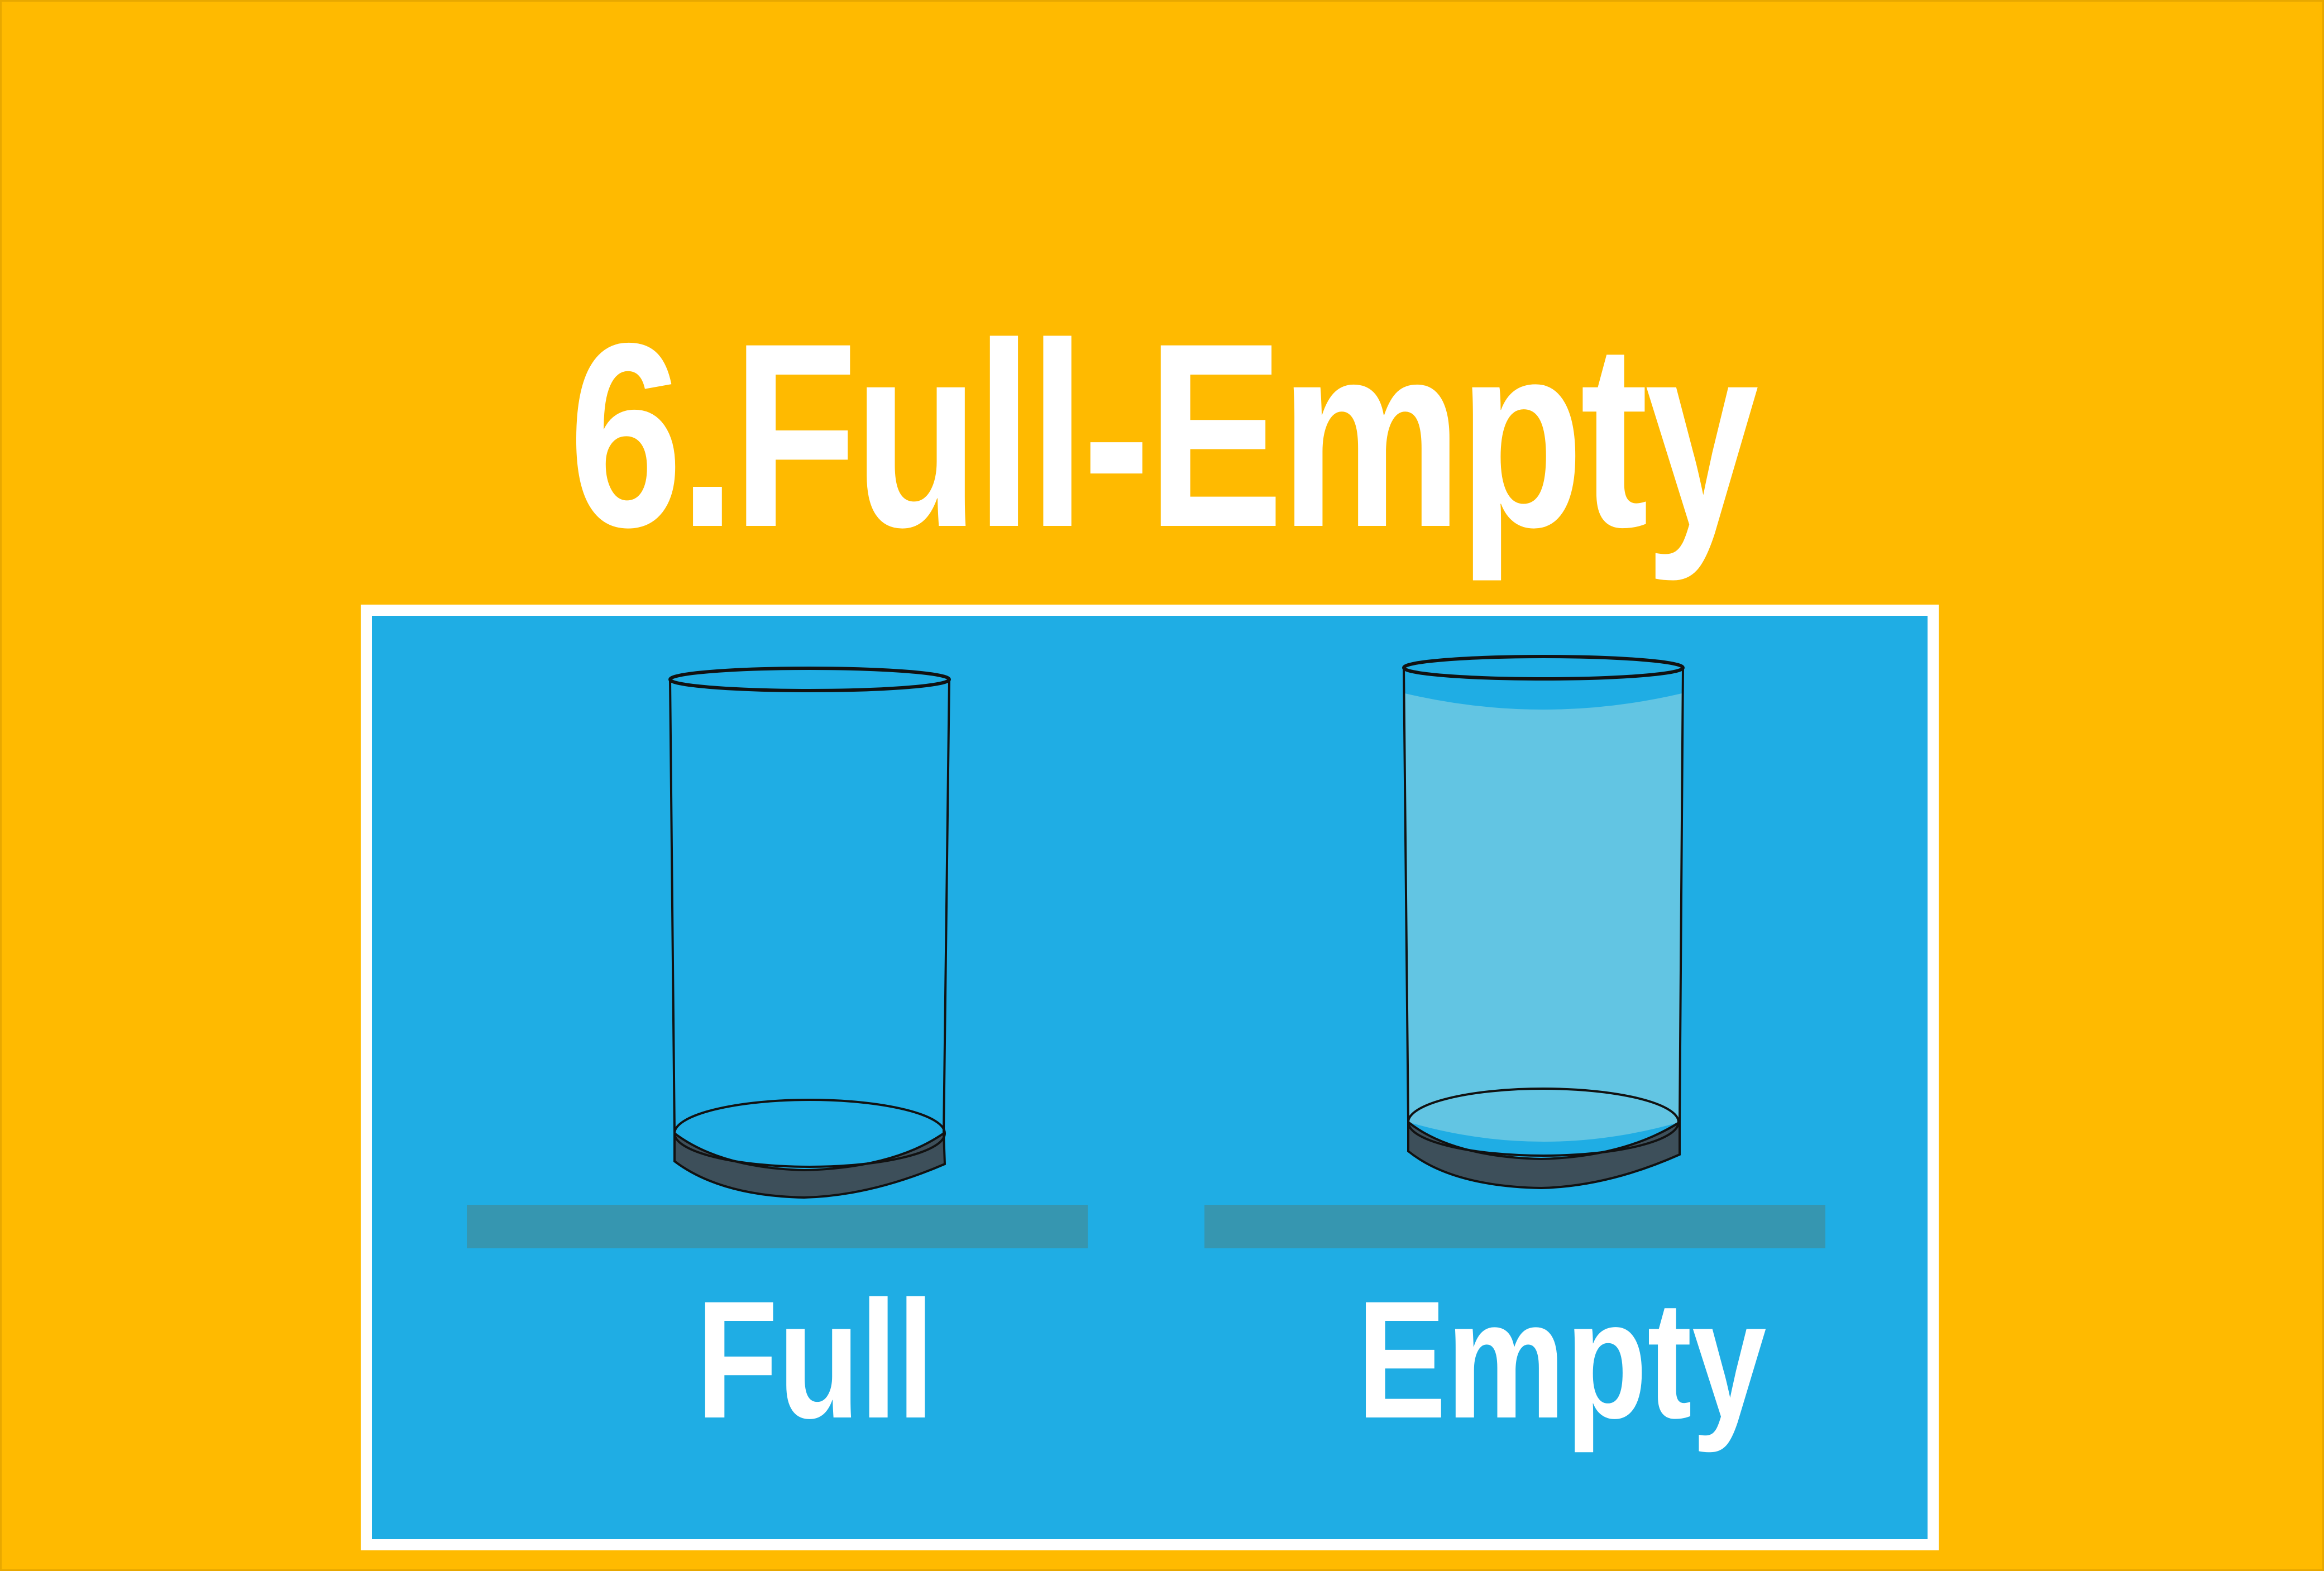  Describe the element at coordinates (1163, 435) in the screenshot. I see `page-title: 6.Full-Empty` at that location.